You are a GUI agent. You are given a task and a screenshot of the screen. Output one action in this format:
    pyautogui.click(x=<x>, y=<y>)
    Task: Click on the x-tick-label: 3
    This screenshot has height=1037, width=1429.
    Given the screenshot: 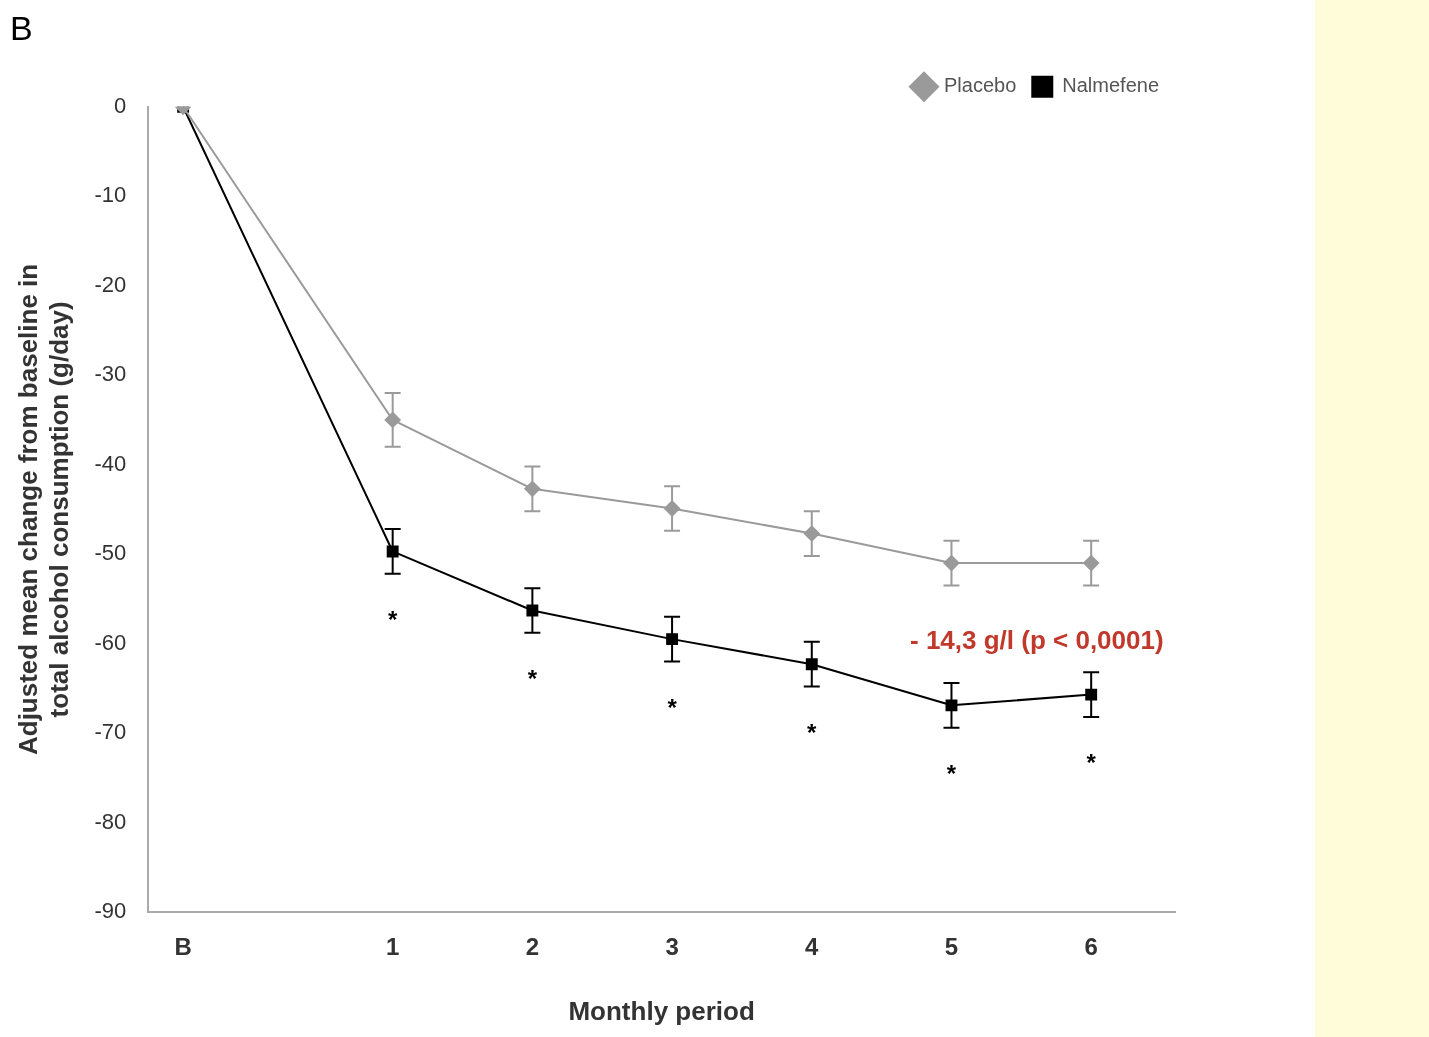 What is the action you would take?
    pyautogui.click(x=672, y=947)
    